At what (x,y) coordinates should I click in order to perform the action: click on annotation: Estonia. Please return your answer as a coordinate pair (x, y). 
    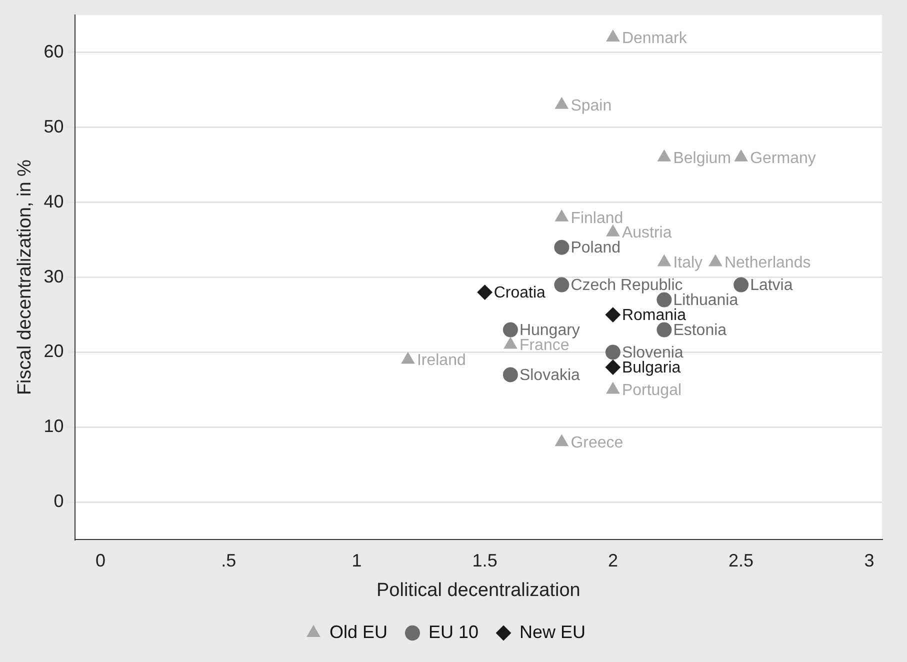
    Looking at the image, I should click on (700, 331).